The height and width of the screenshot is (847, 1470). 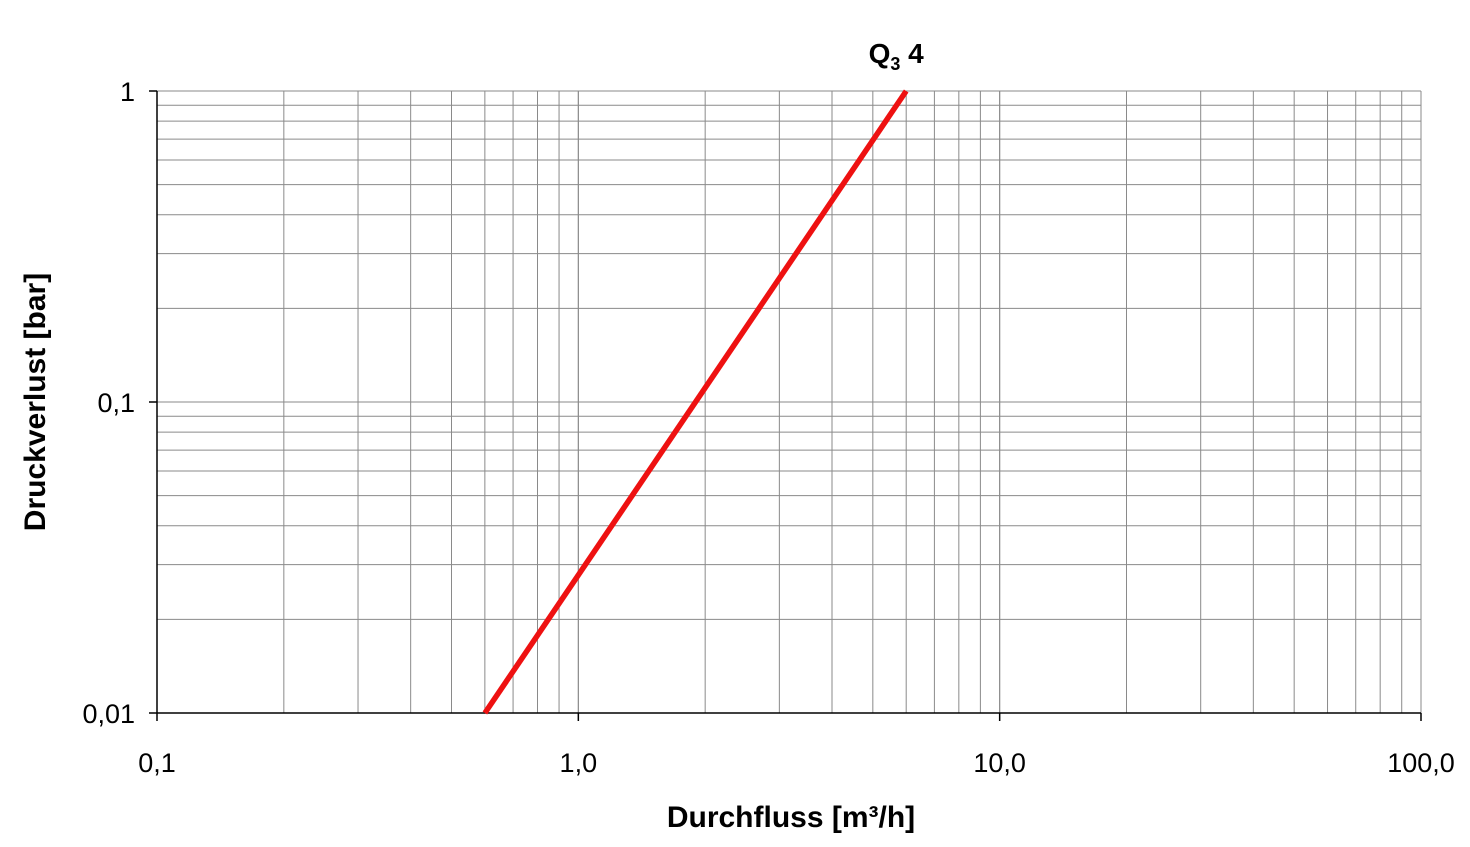 What do you see at coordinates (127, 92) in the screenshot?
I see `y-tick-label: 1` at bounding box center [127, 92].